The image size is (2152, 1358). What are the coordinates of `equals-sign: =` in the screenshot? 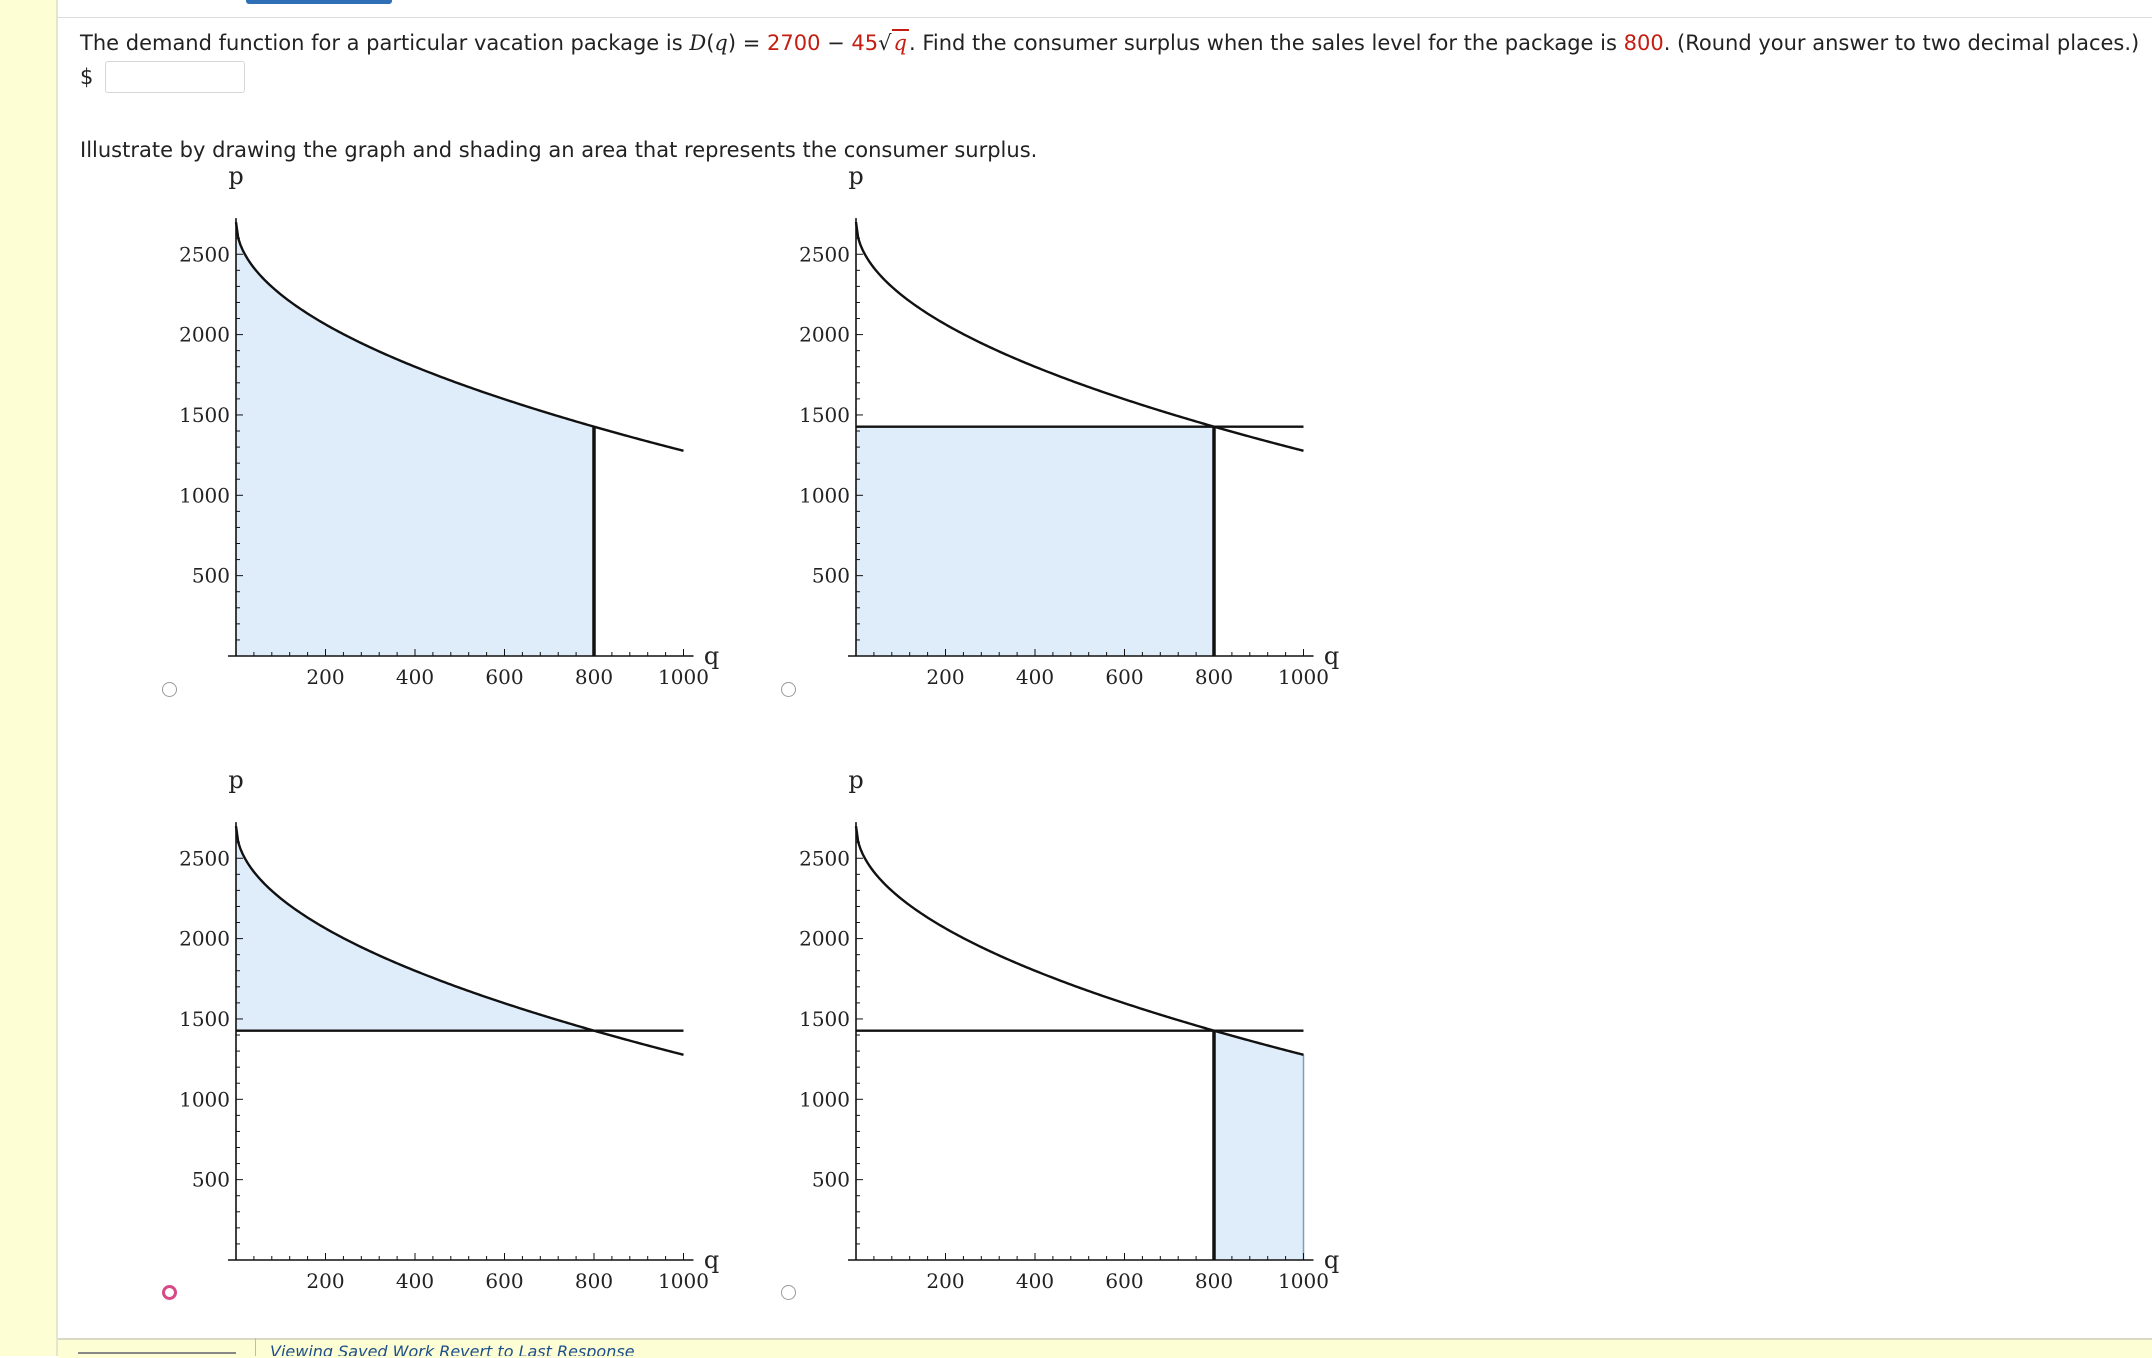 It's located at (751, 43).